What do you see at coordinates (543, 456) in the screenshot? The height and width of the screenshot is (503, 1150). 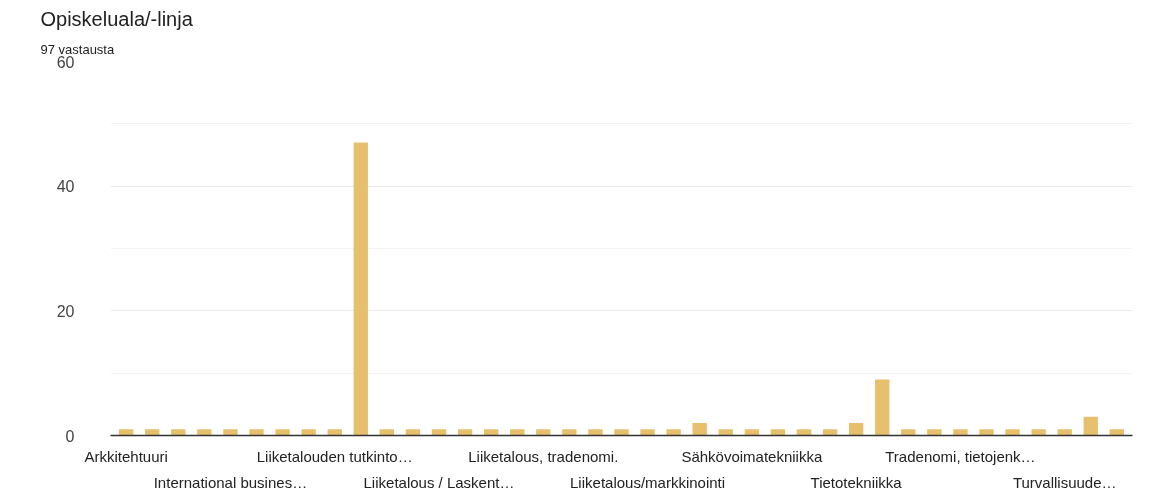 I see `x-tick-label: Liiketalous, tradenomi.` at bounding box center [543, 456].